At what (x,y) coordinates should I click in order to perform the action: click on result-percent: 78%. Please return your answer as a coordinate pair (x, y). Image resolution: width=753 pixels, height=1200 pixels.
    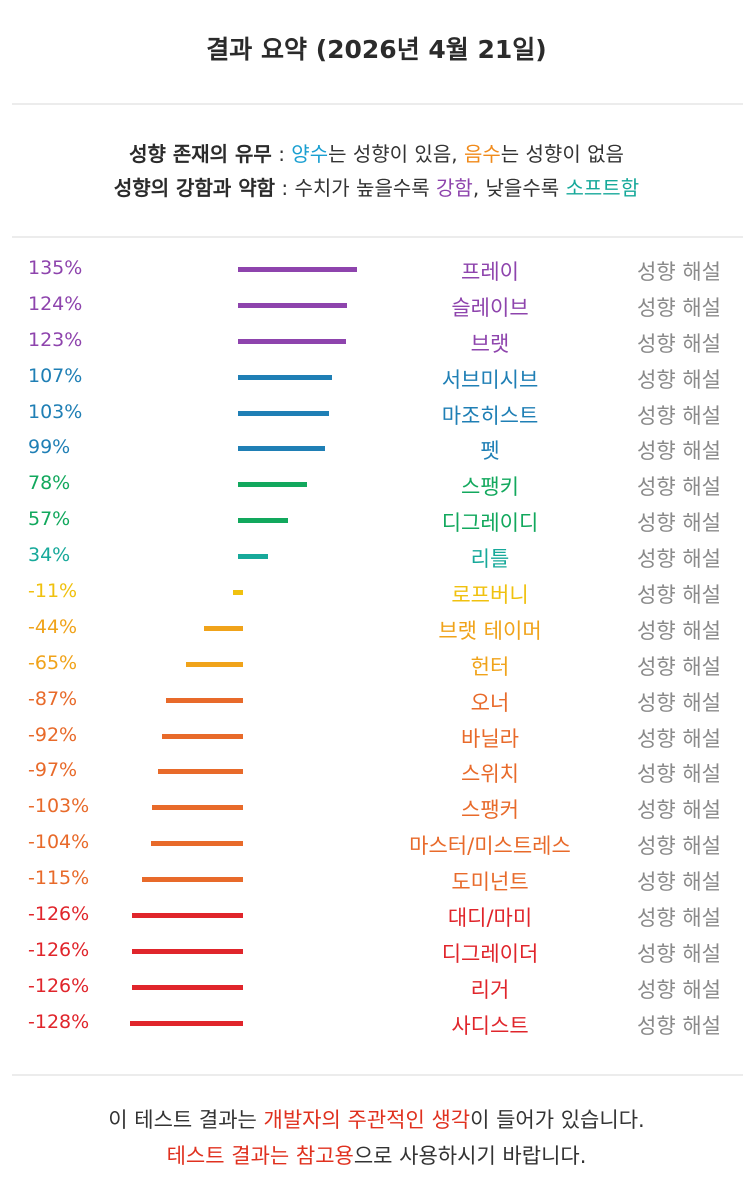
    Looking at the image, I should click on (49, 483).